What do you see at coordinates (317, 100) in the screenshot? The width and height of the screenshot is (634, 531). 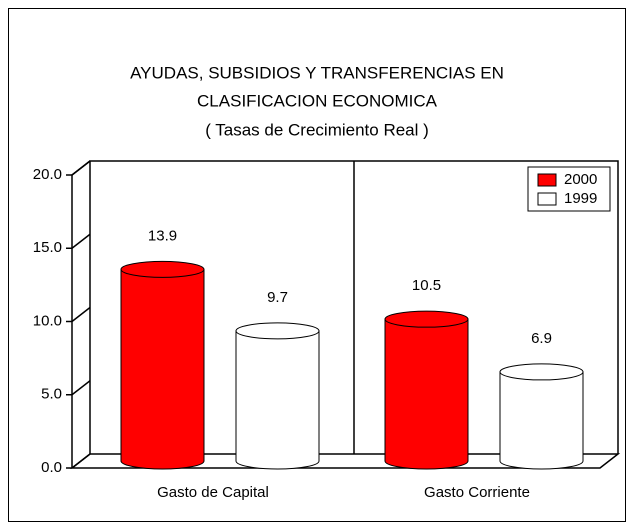 I see `chart-title: CLASIFICACION ECONOMICA` at bounding box center [317, 100].